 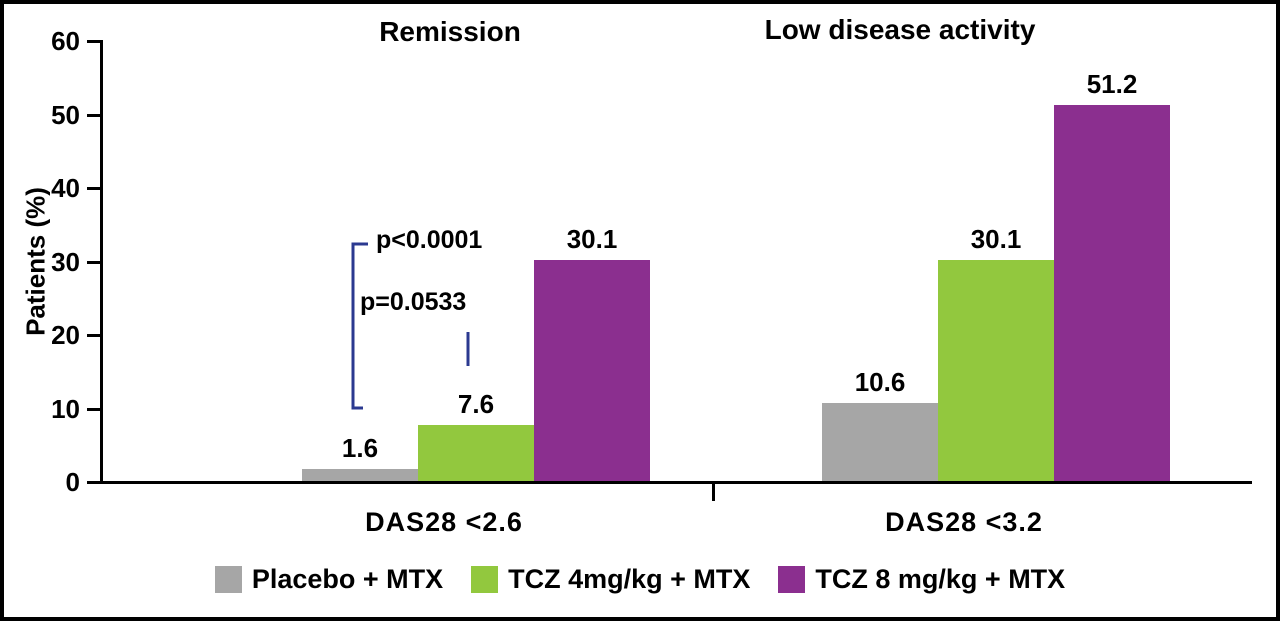 I want to click on y-axis-line, so click(x=101, y=262).